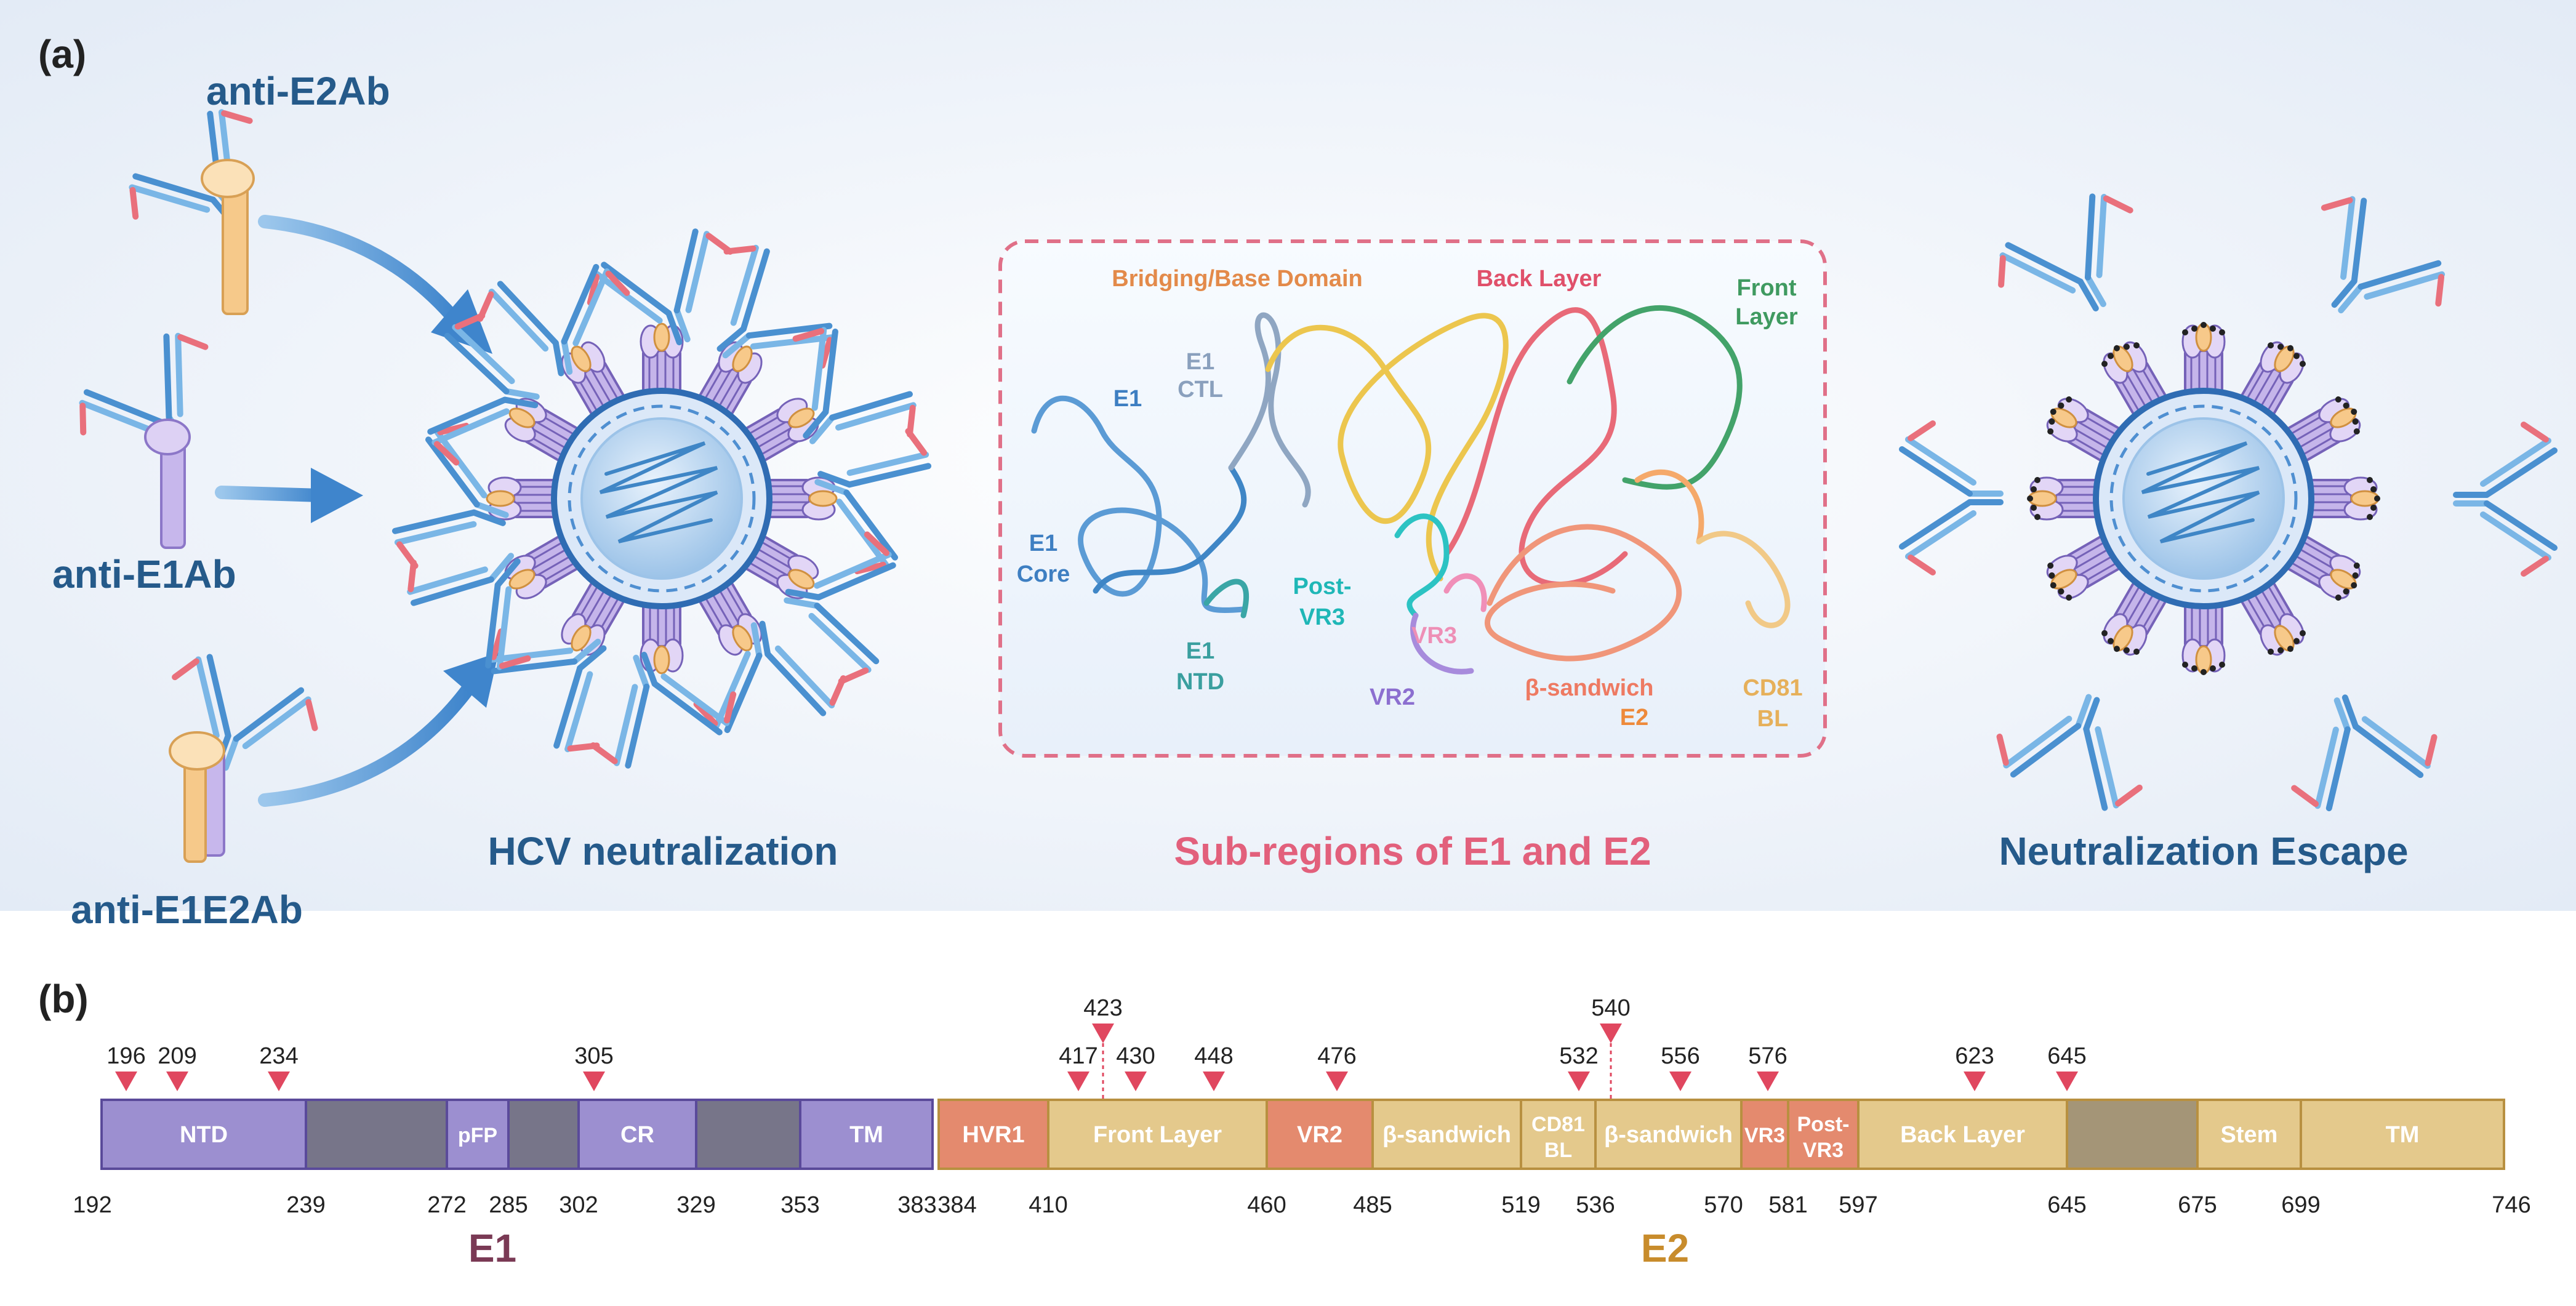  I want to click on residue-number: 383, so click(916, 1205).